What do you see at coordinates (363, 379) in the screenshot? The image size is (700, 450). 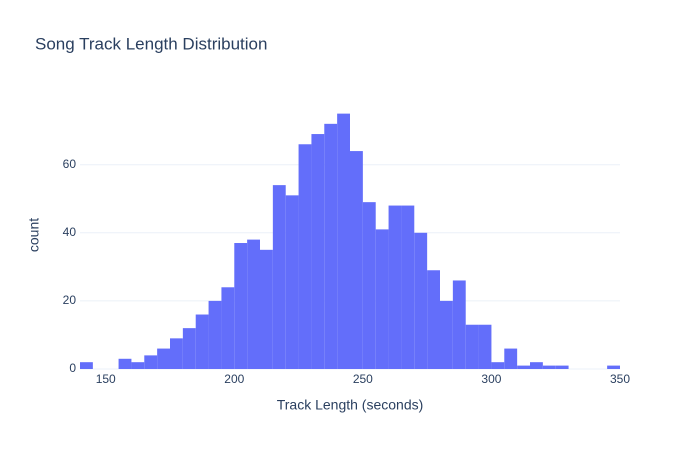 I see `x-tick-label: 250` at bounding box center [363, 379].